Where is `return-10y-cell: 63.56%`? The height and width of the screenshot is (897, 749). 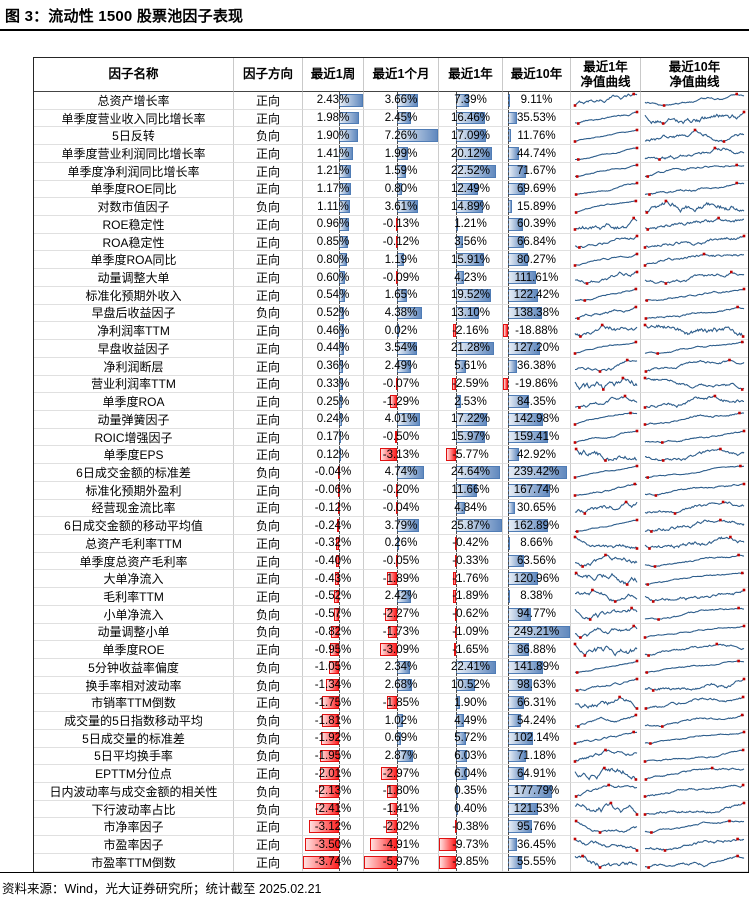
return-10y-cell: 63.56% is located at coordinates (537, 561).